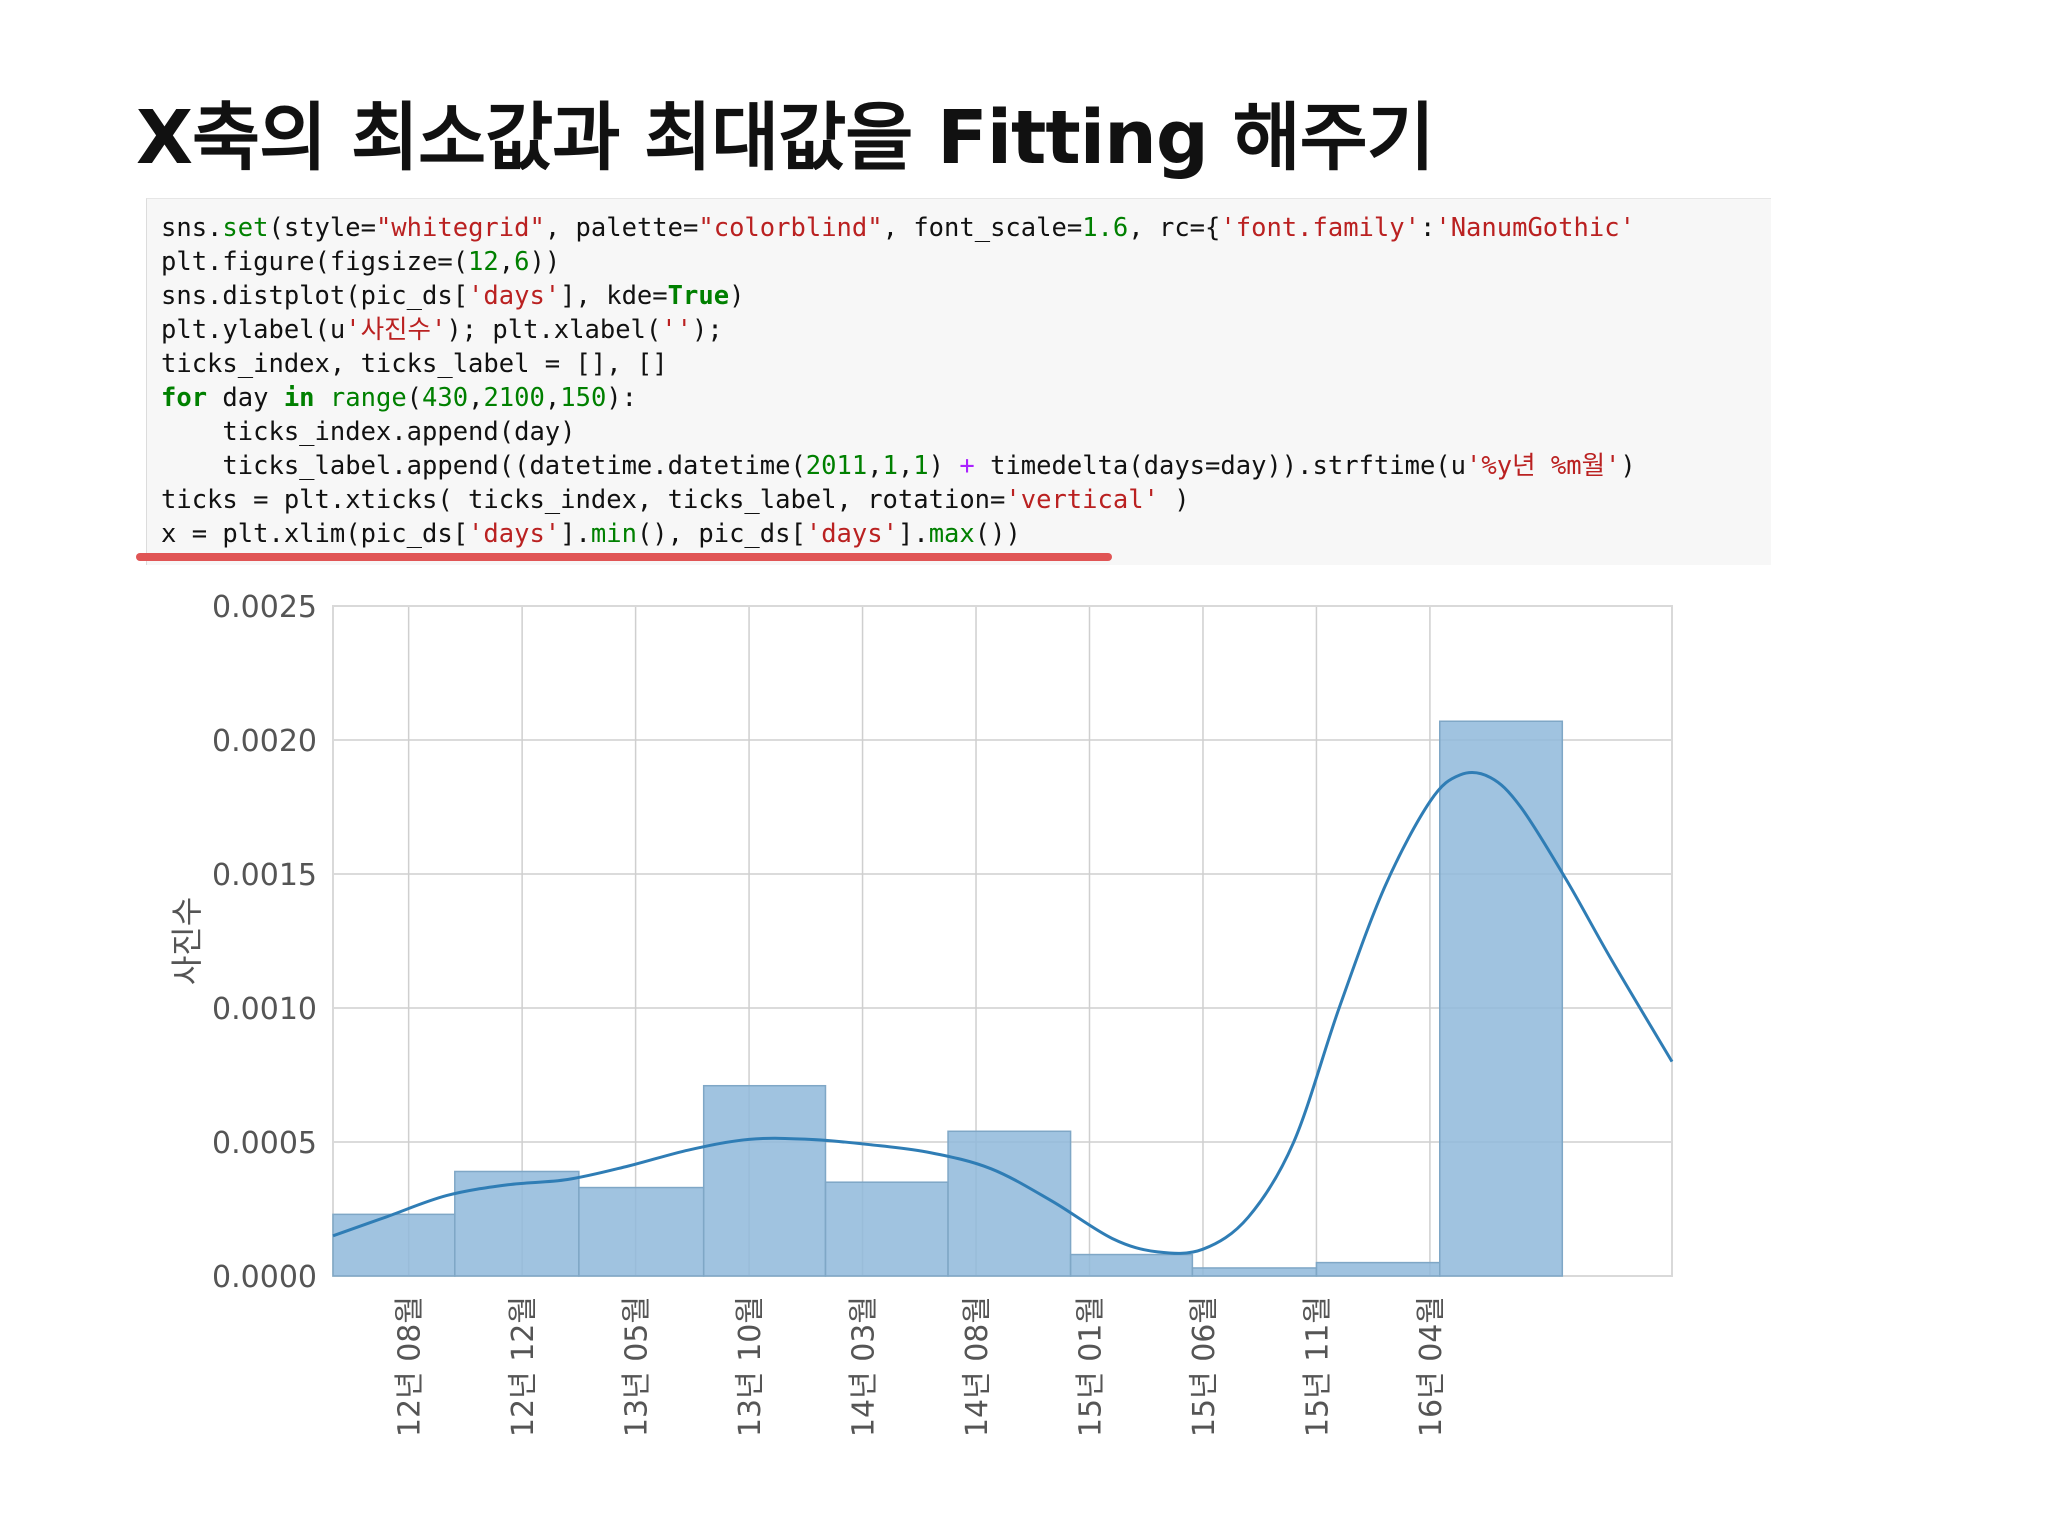 The image size is (2048, 1536). What do you see at coordinates (721, 534) in the screenshot?
I see `code-token: (), pic_ds[` at bounding box center [721, 534].